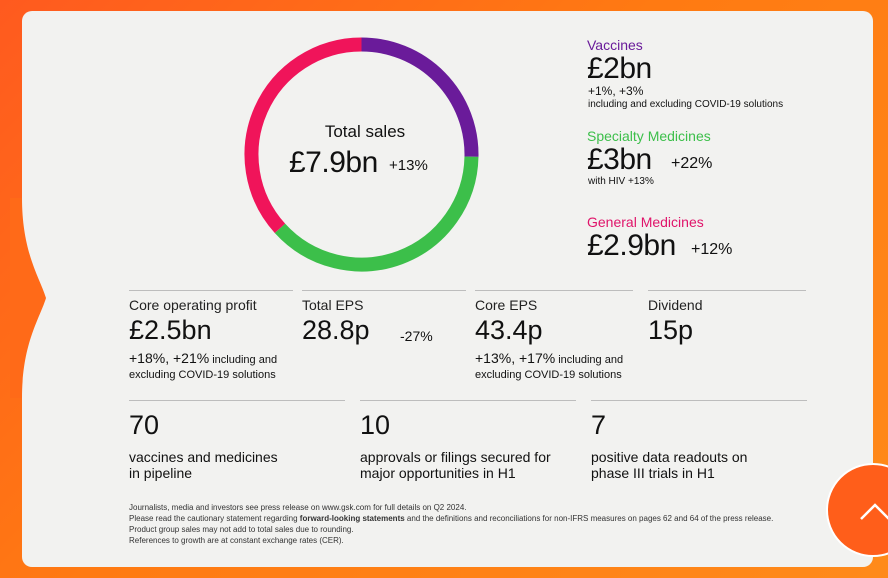 The image size is (888, 578). I want to click on pipeline-desc-line2: in pipeline, so click(161, 473).